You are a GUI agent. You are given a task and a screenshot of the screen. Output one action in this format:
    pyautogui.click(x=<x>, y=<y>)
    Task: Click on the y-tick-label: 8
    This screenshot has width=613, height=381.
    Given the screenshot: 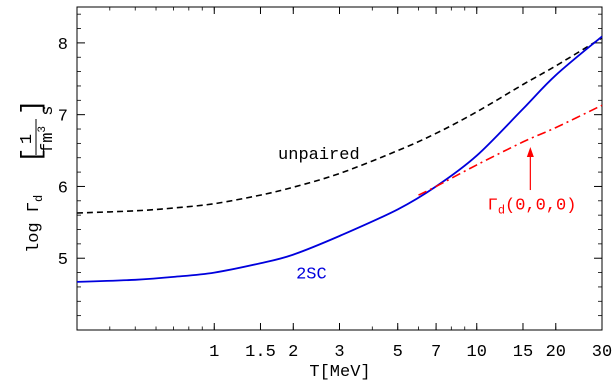 What is the action you would take?
    pyautogui.click(x=63, y=45)
    